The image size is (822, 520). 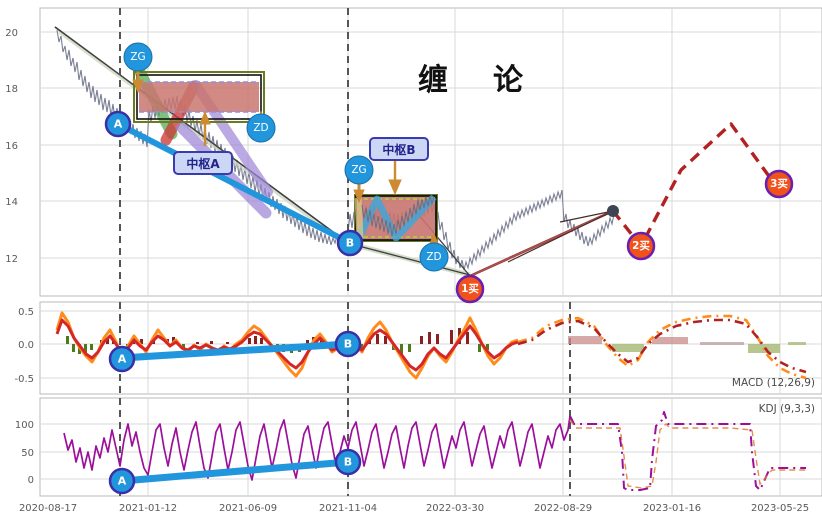 What do you see at coordinates (27, 453) in the screenshot?
I see `kdj-ytick-1: 50` at bounding box center [27, 453].